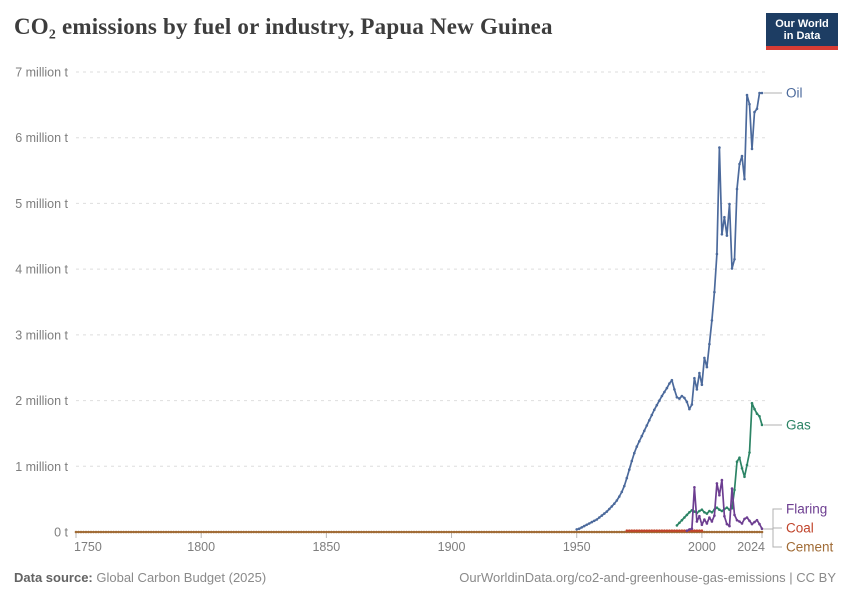  What do you see at coordinates (326, 547) in the screenshot?
I see `x-tick-label: 1850` at bounding box center [326, 547].